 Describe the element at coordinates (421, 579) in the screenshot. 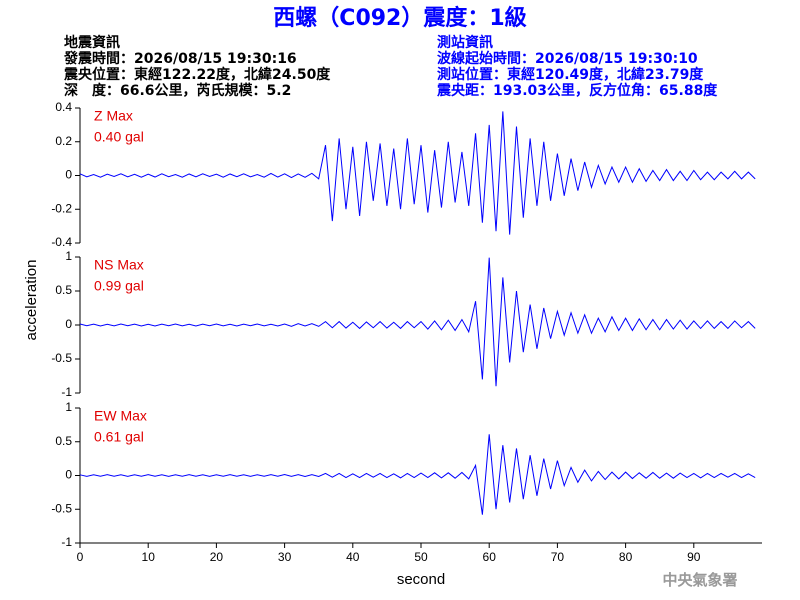

I see `x-axis-label: second` at that location.